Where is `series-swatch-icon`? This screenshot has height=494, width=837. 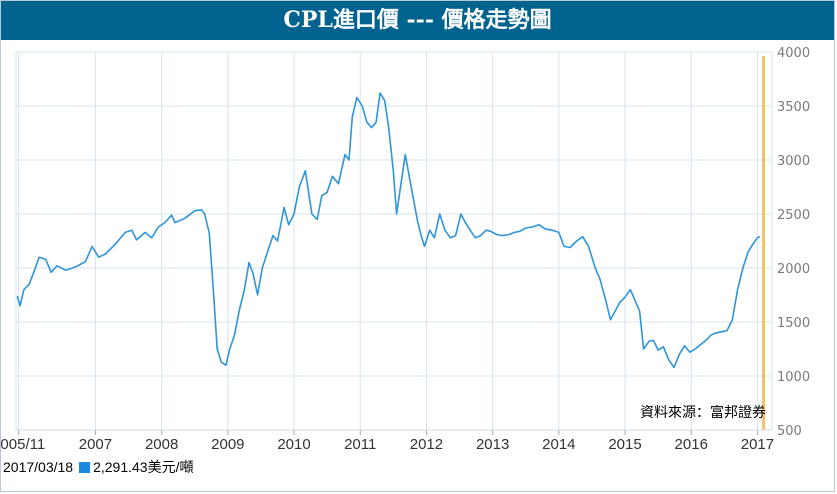 series-swatch-icon is located at coordinates (85, 467).